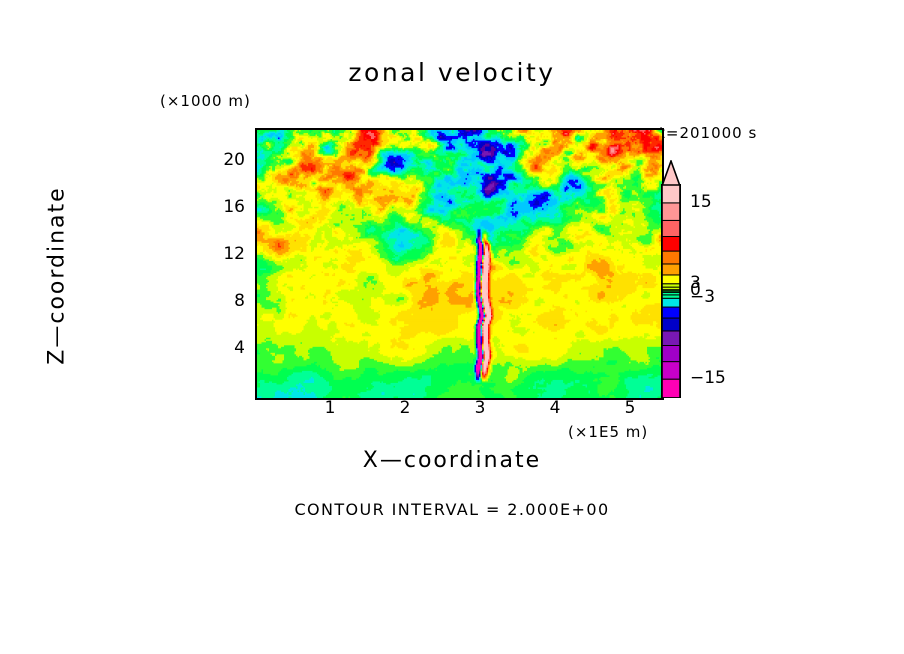 This screenshot has height=654, width=904. What do you see at coordinates (708, 133) in the screenshot?
I see `time-annotation: t=201000 s` at bounding box center [708, 133].